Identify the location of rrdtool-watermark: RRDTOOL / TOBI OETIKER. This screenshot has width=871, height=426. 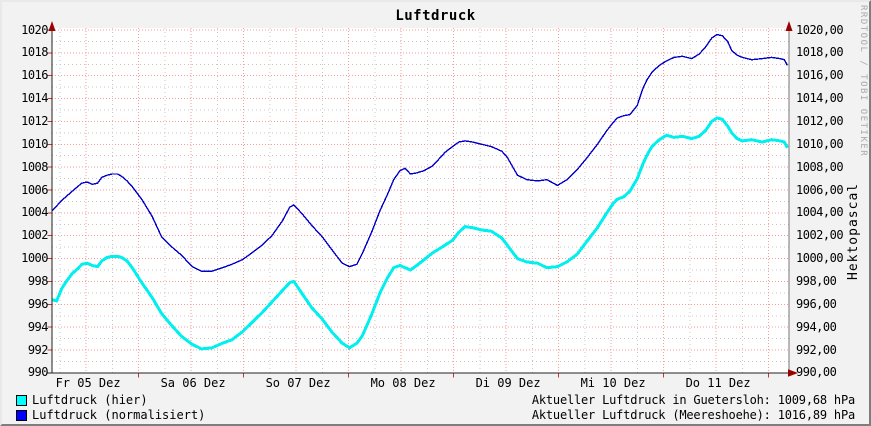
(863, 81).